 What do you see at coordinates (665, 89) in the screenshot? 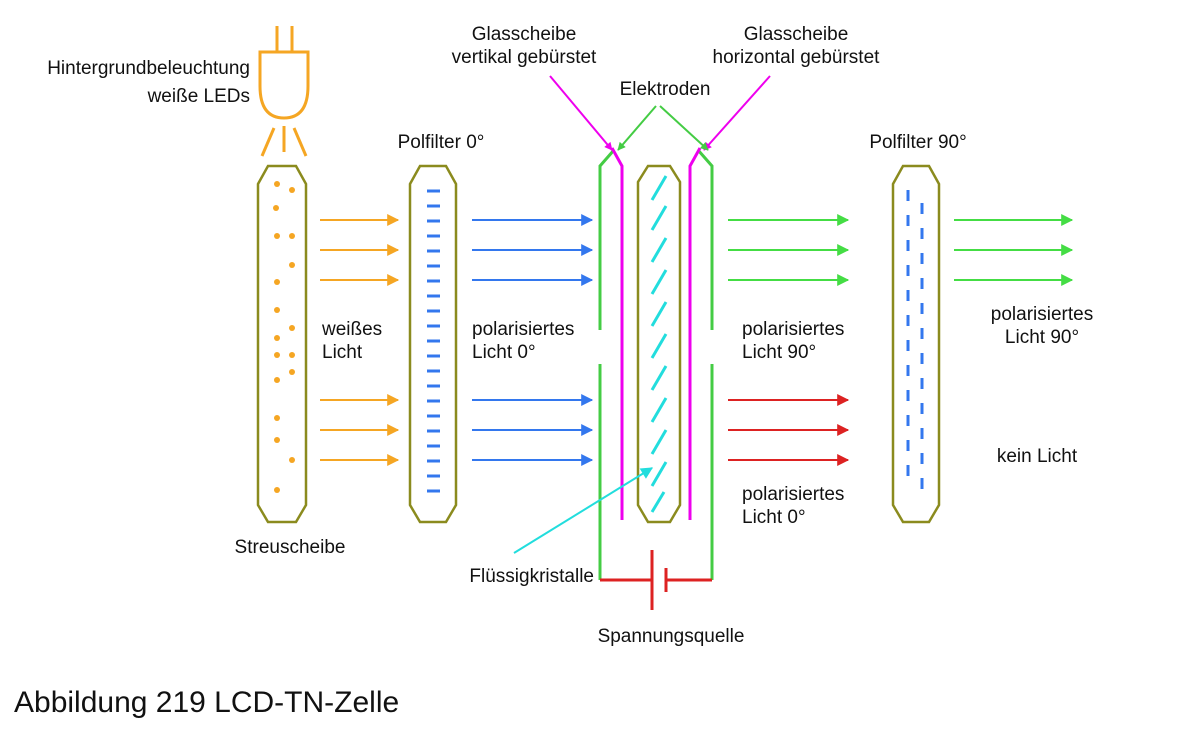
I see `label-electrodes: Elektroden` at bounding box center [665, 89].